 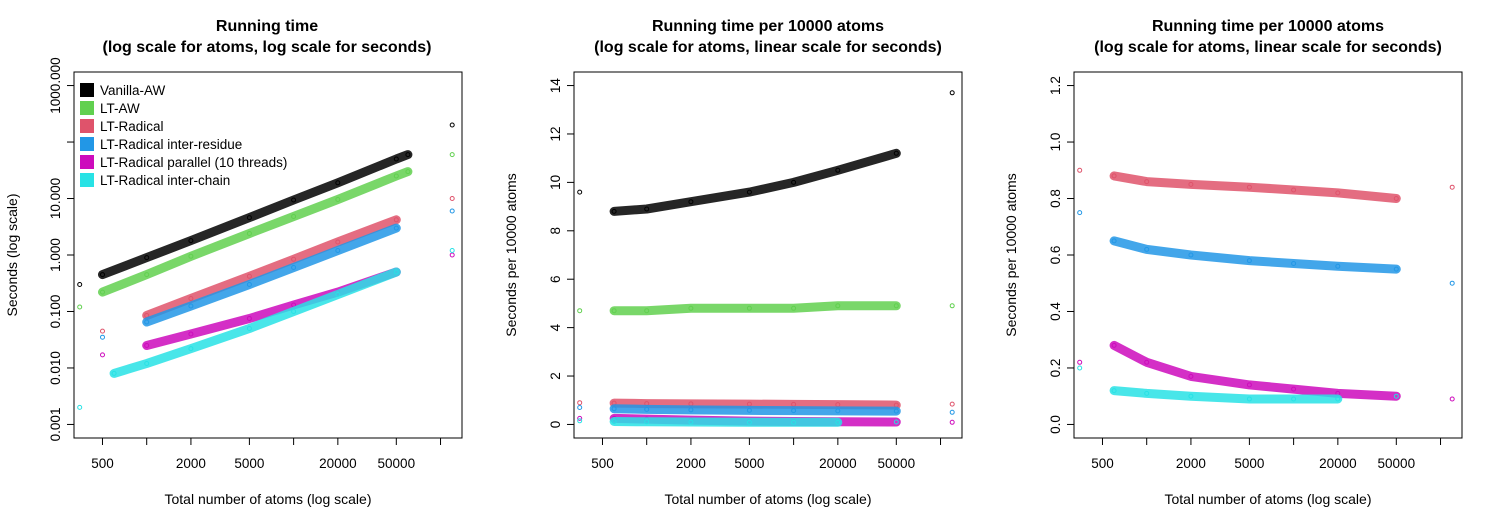 I want to click on panel-3-x-axis: 500 2000 5000 20000 50000, so click(x=1266, y=454).